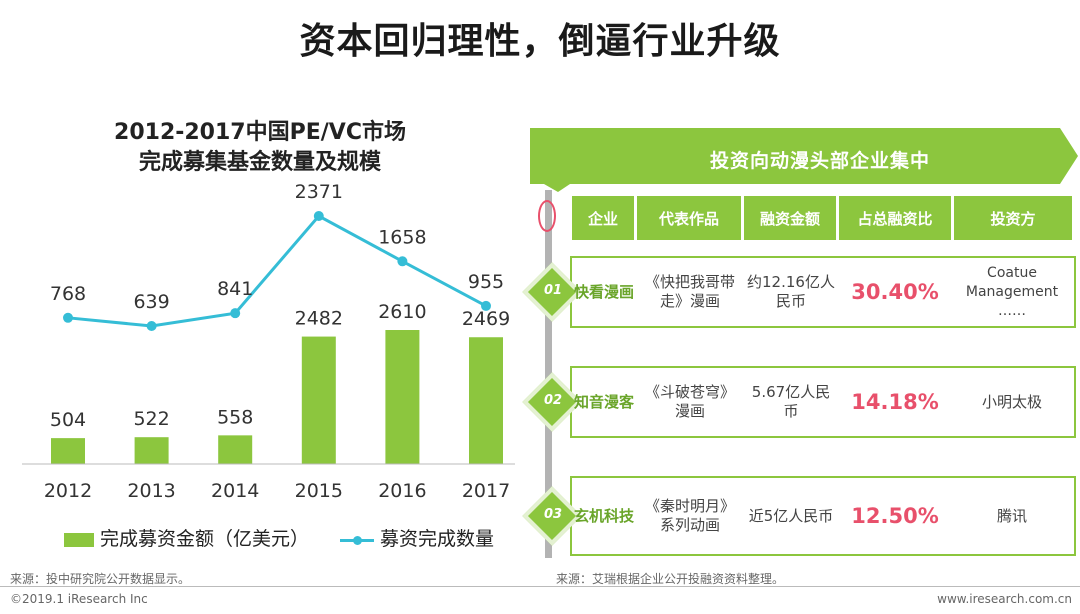 The width and height of the screenshot is (1080, 614). What do you see at coordinates (437, 539) in the screenshot?
I see `legend-line-label: 募资完成数量` at bounding box center [437, 539].